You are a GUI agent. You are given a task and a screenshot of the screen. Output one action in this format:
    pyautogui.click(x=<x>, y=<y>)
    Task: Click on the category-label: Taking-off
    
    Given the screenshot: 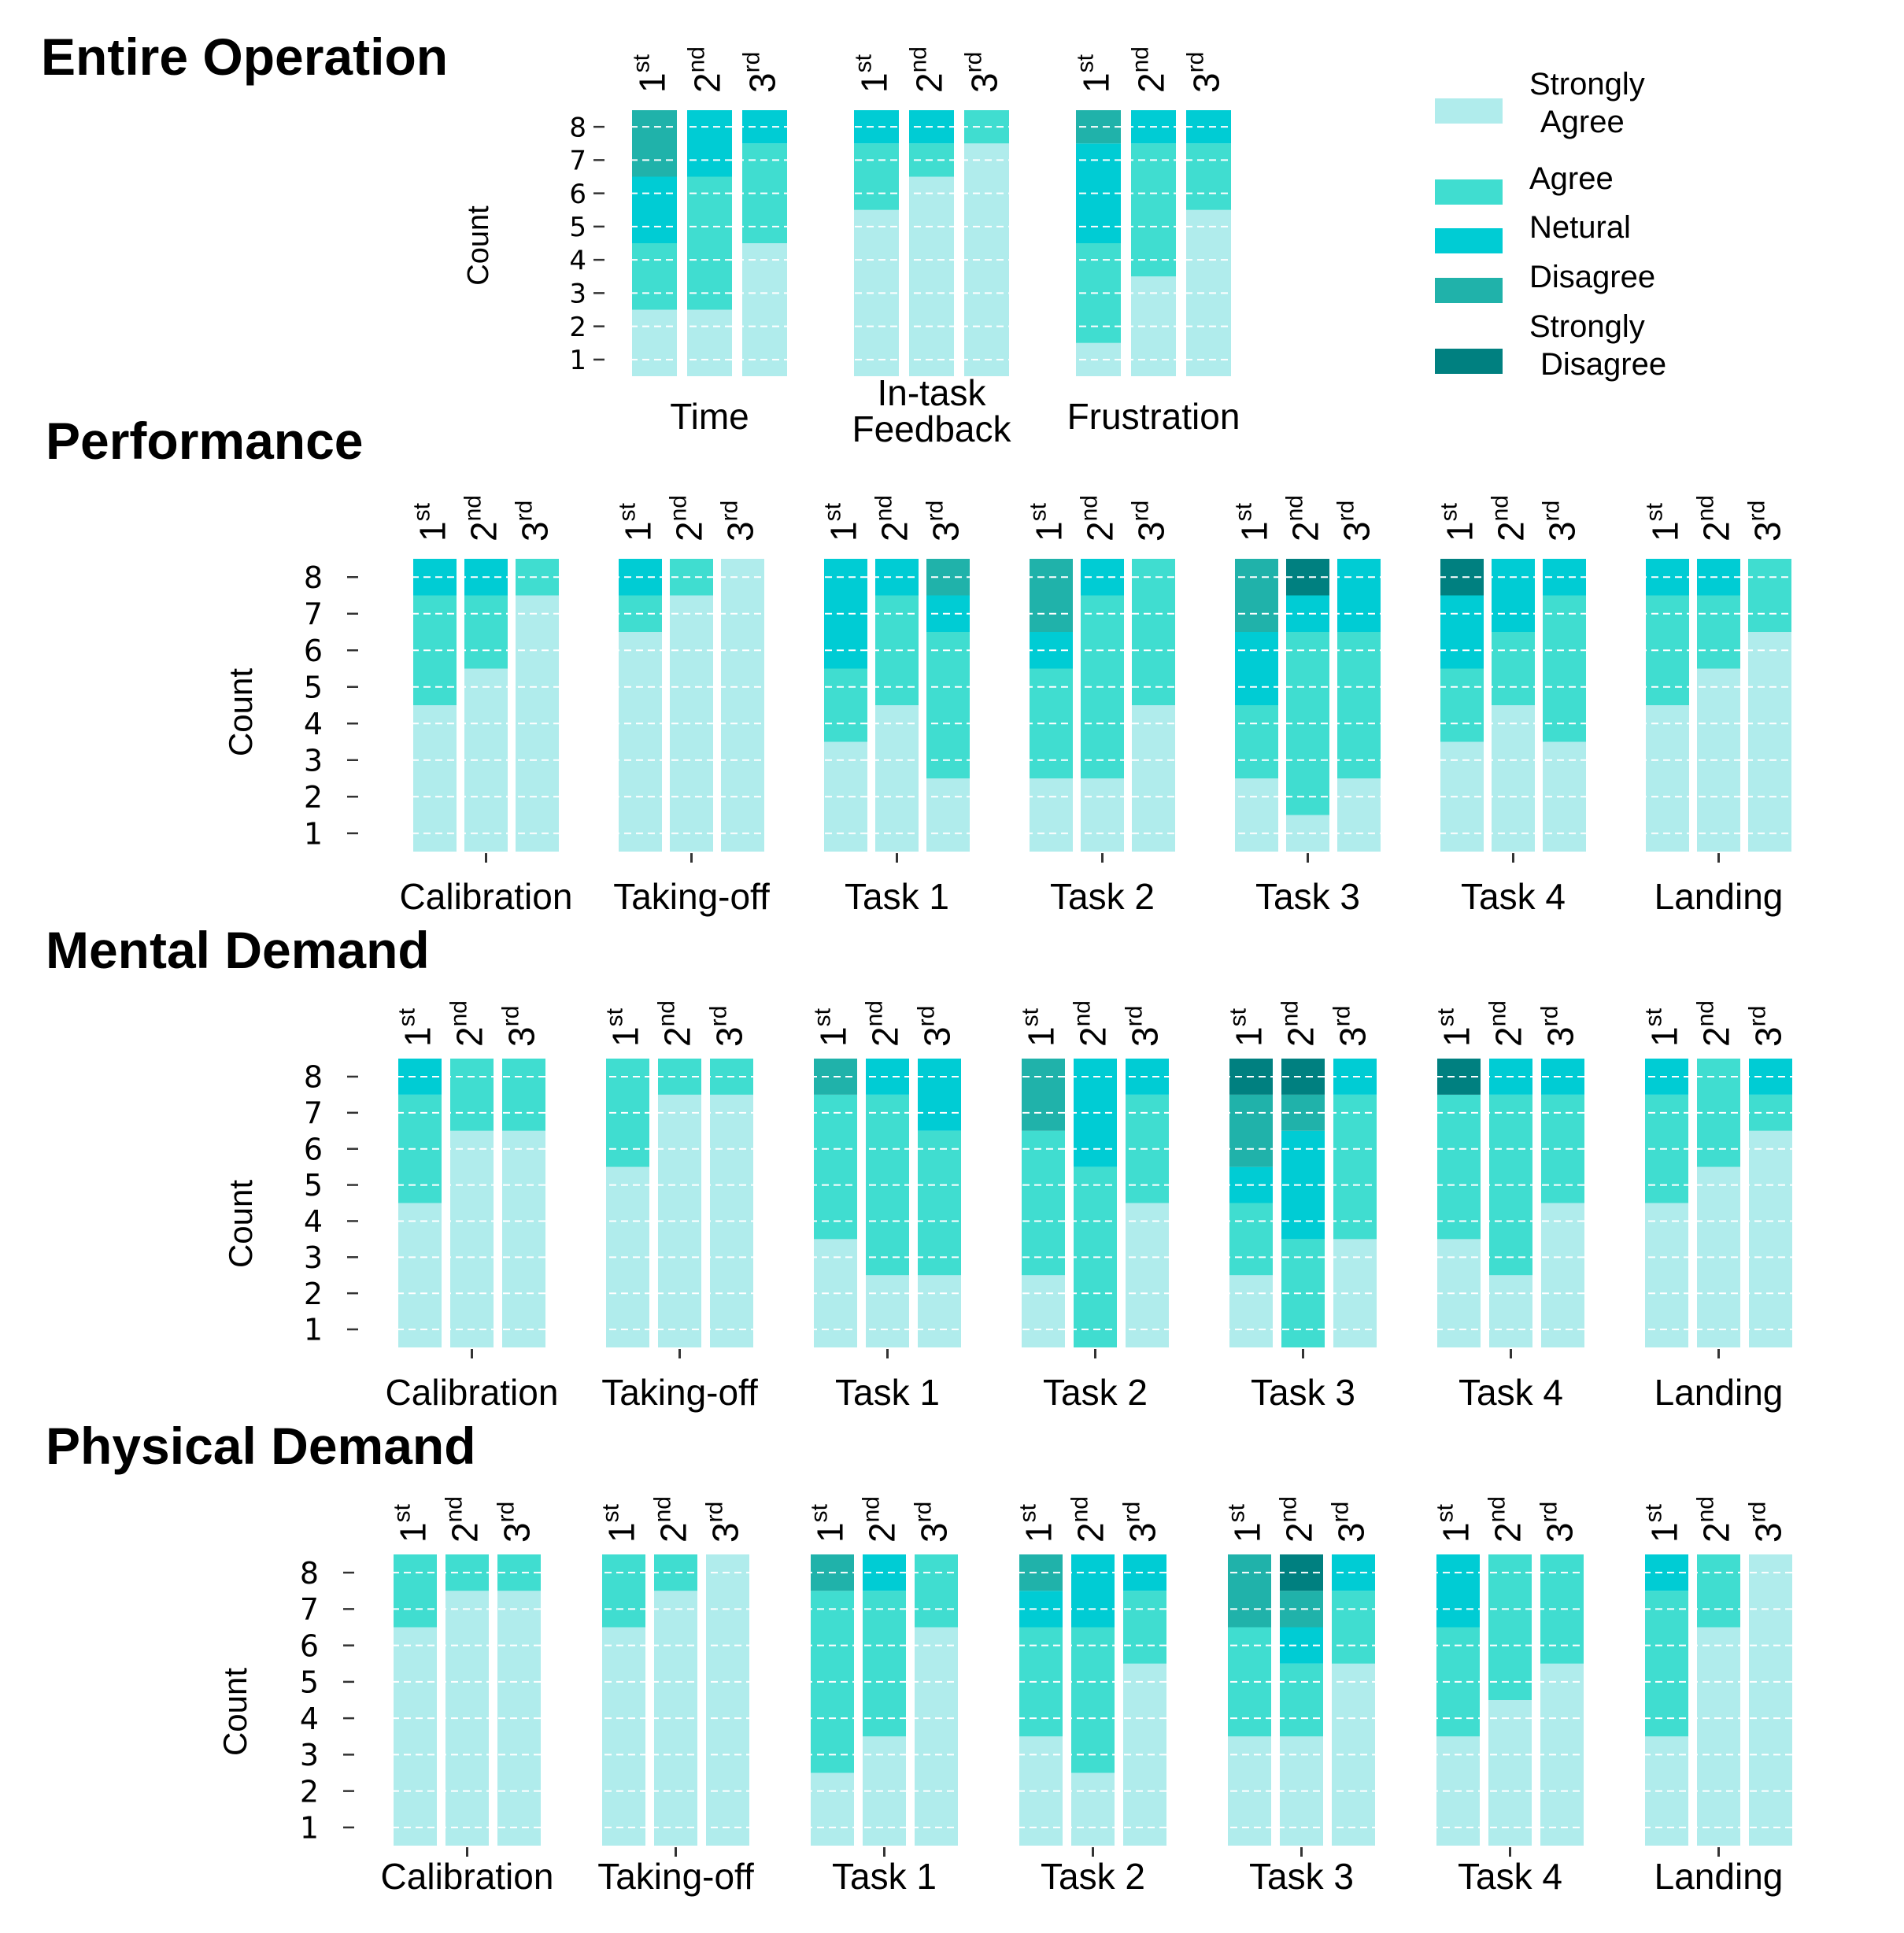 What is the action you would take?
    pyautogui.click(x=679, y=1392)
    